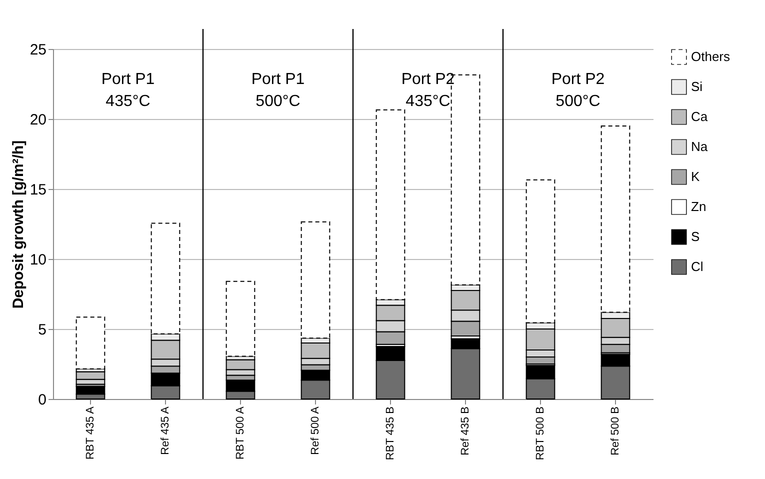  I want to click on annotation: Port P2 435°C, so click(428, 90).